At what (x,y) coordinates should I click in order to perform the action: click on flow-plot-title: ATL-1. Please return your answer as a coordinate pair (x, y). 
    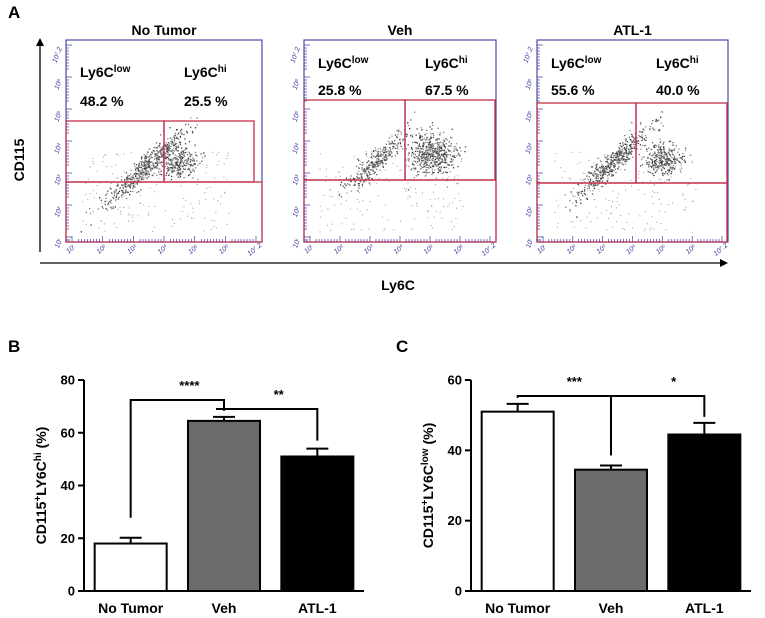
    Looking at the image, I should click on (632, 30).